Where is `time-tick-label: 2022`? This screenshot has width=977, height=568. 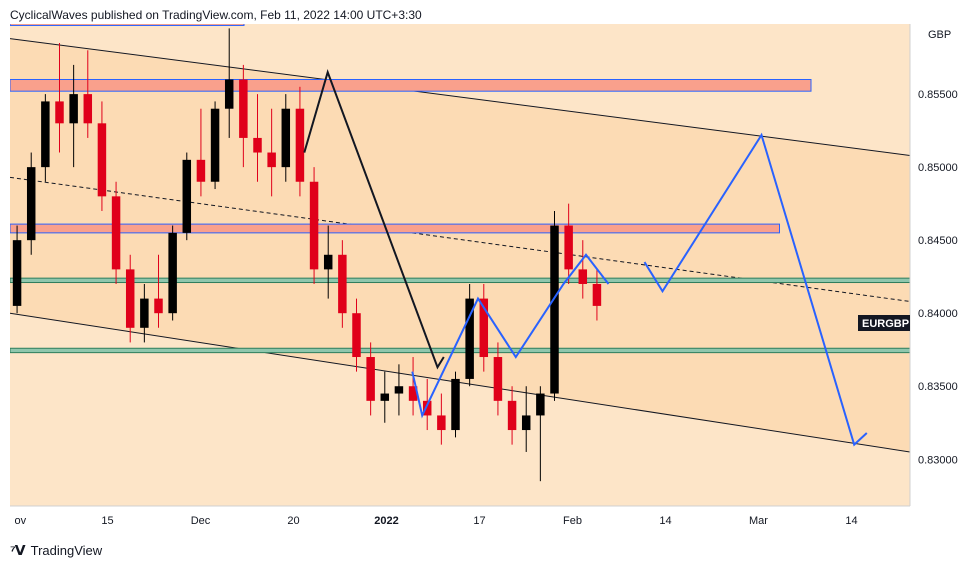 time-tick-label: 2022 is located at coordinates (386, 521).